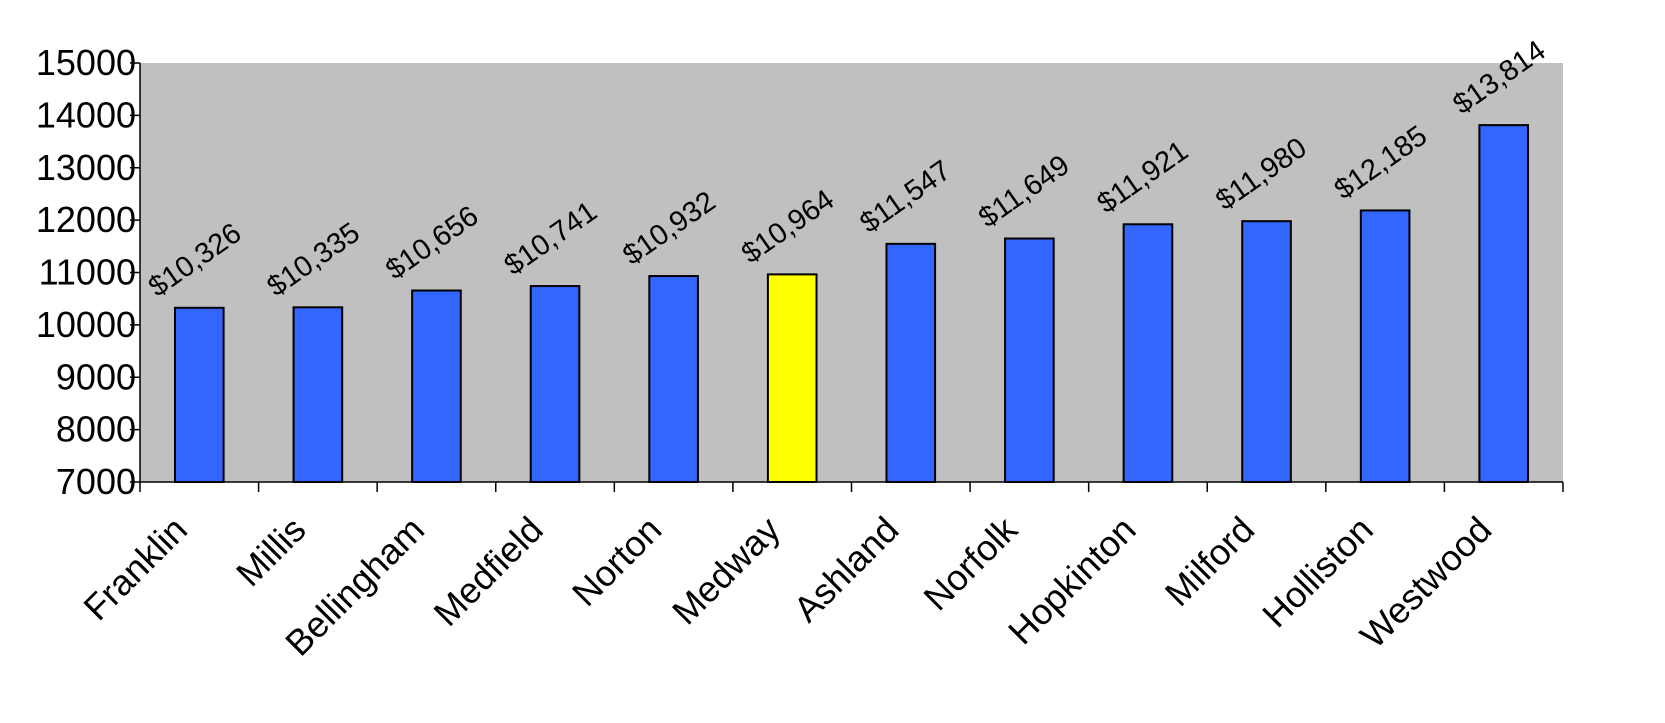  I want to click on bar-milford, so click(1266, 352).